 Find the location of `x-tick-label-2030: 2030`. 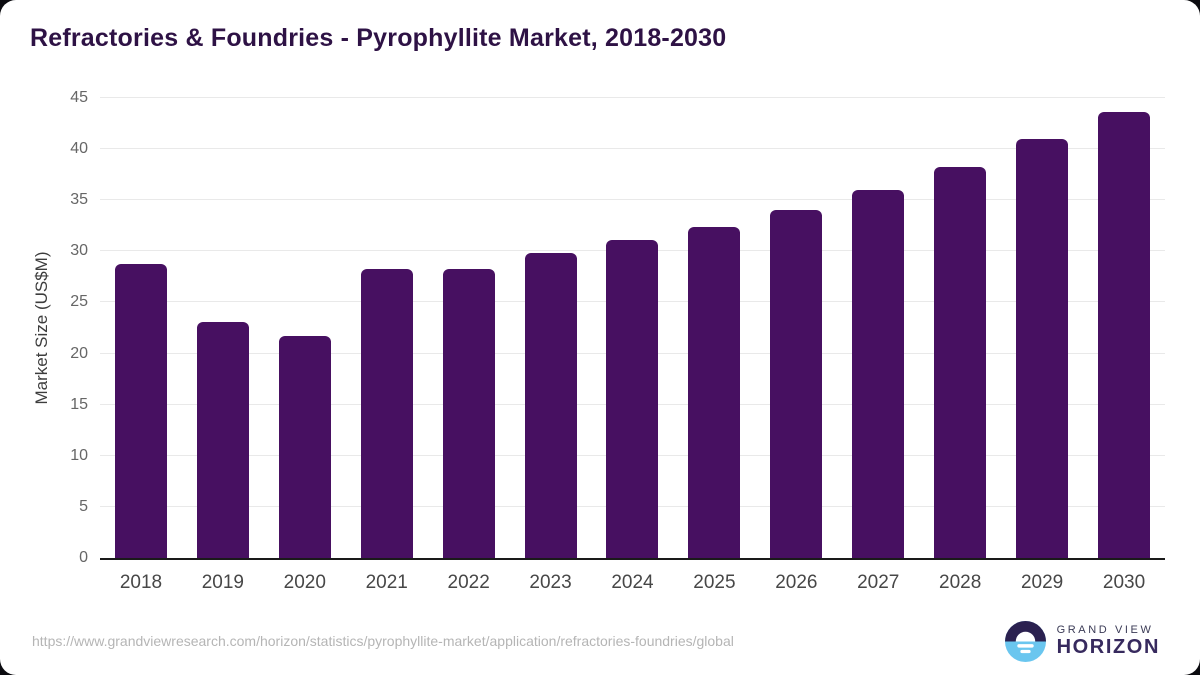

x-tick-label-2030: 2030 is located at coordinates (1124, 582).